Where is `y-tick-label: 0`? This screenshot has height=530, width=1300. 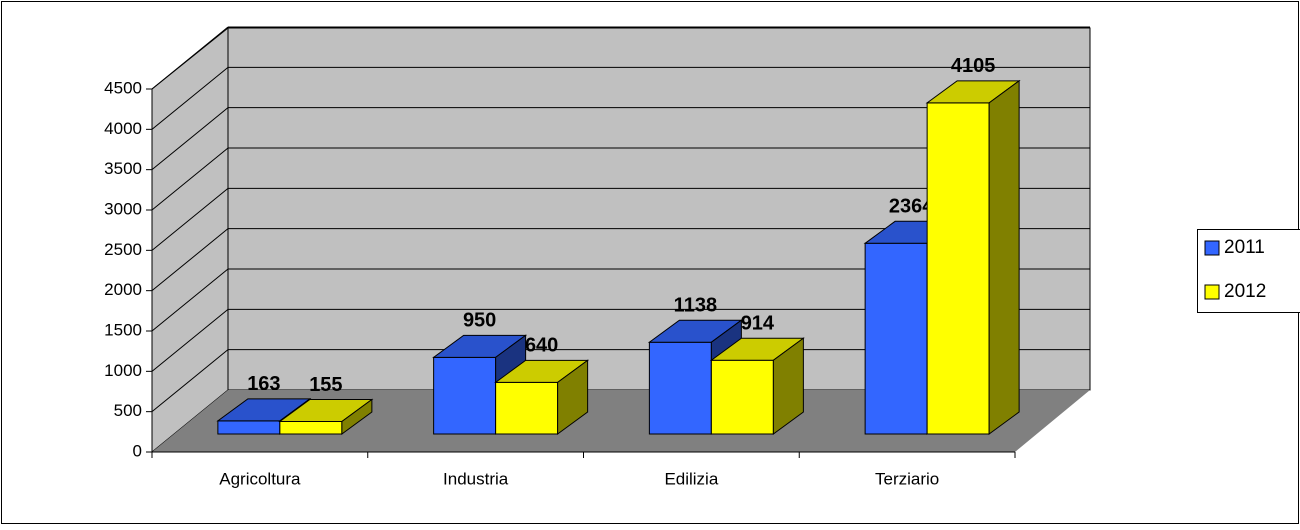 y-tick-label: 0 is located at coordinates (137, 450).